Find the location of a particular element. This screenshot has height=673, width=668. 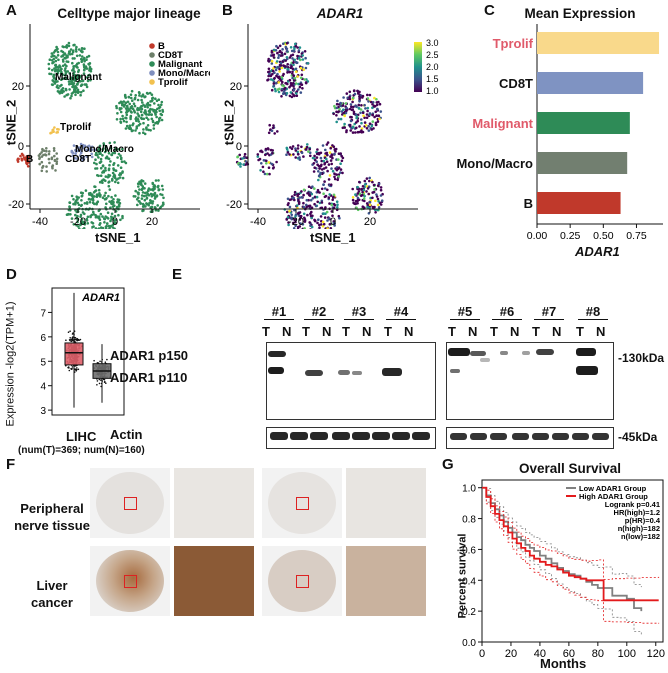

category-label: CD8T is located at coordinates (516, 83).